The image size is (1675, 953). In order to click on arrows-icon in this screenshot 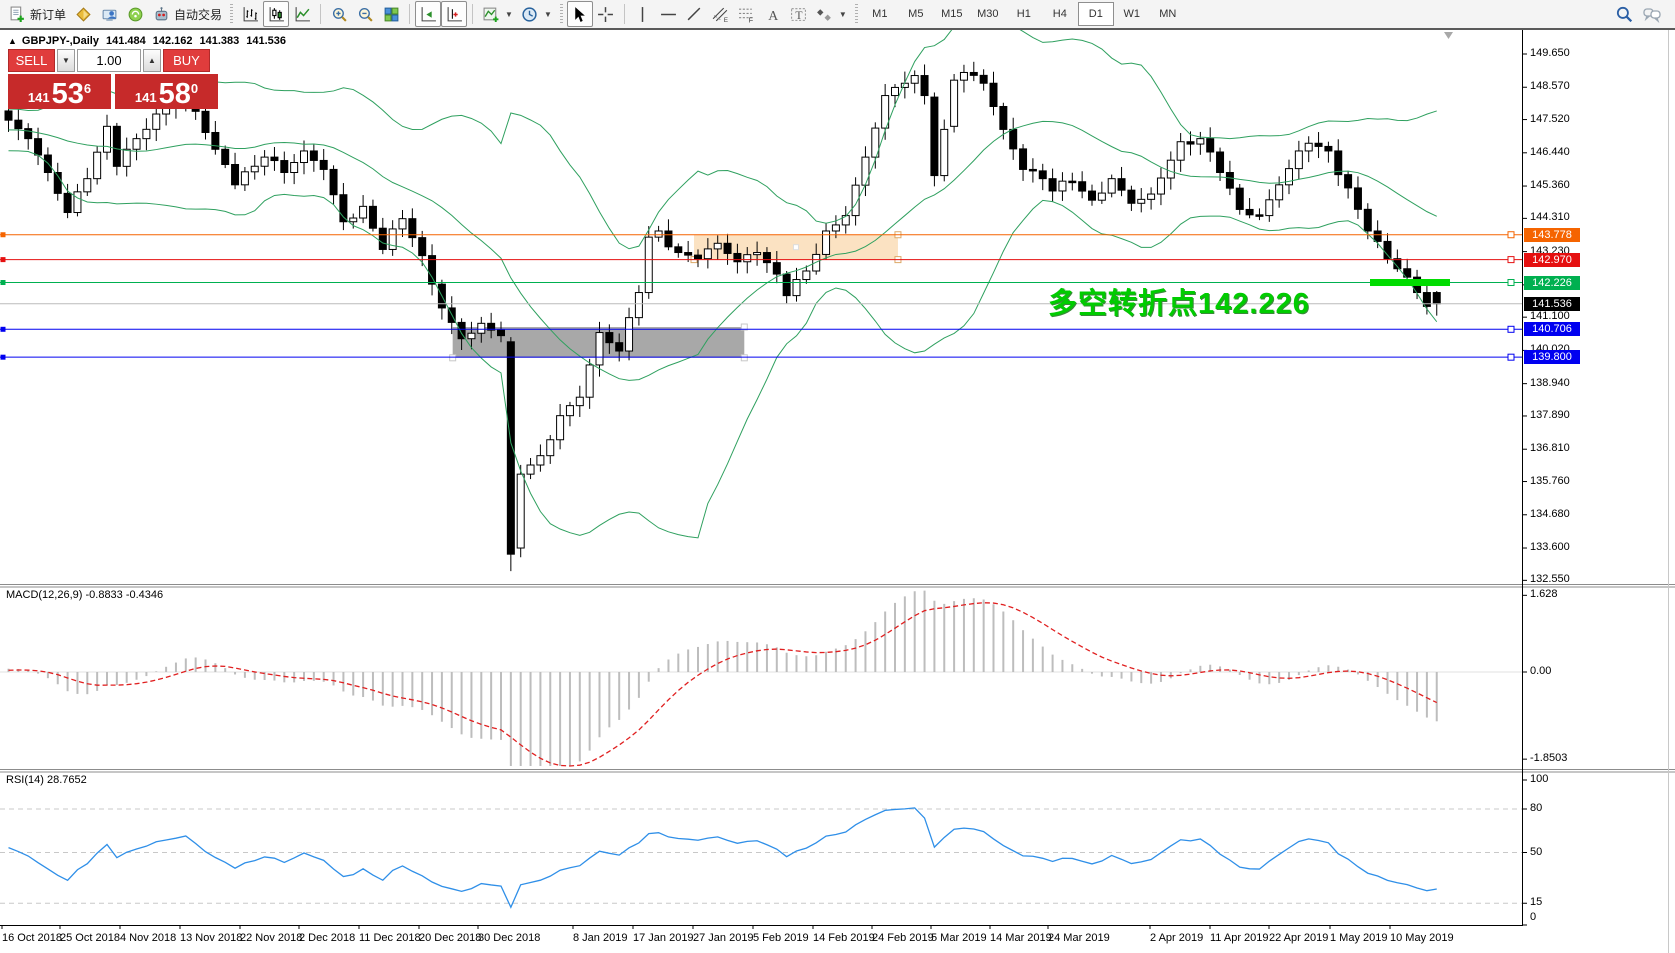, I will do `click(825, 14)`.